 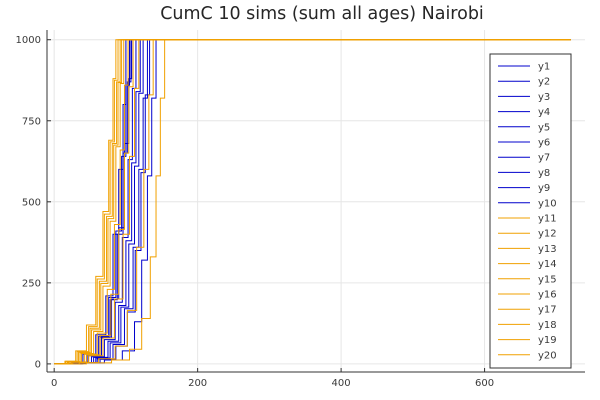 I want to click on x-tick-label: 400, so click(x=341, y=383).